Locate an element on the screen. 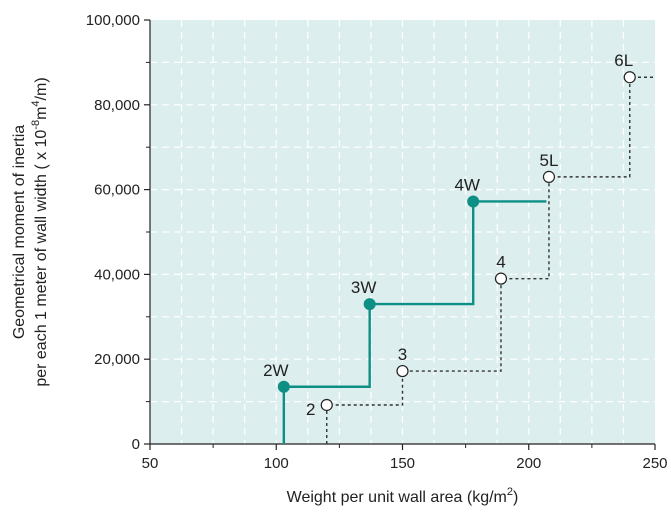  y-tick-label: 20,000 is located at coordinates (117, 359).